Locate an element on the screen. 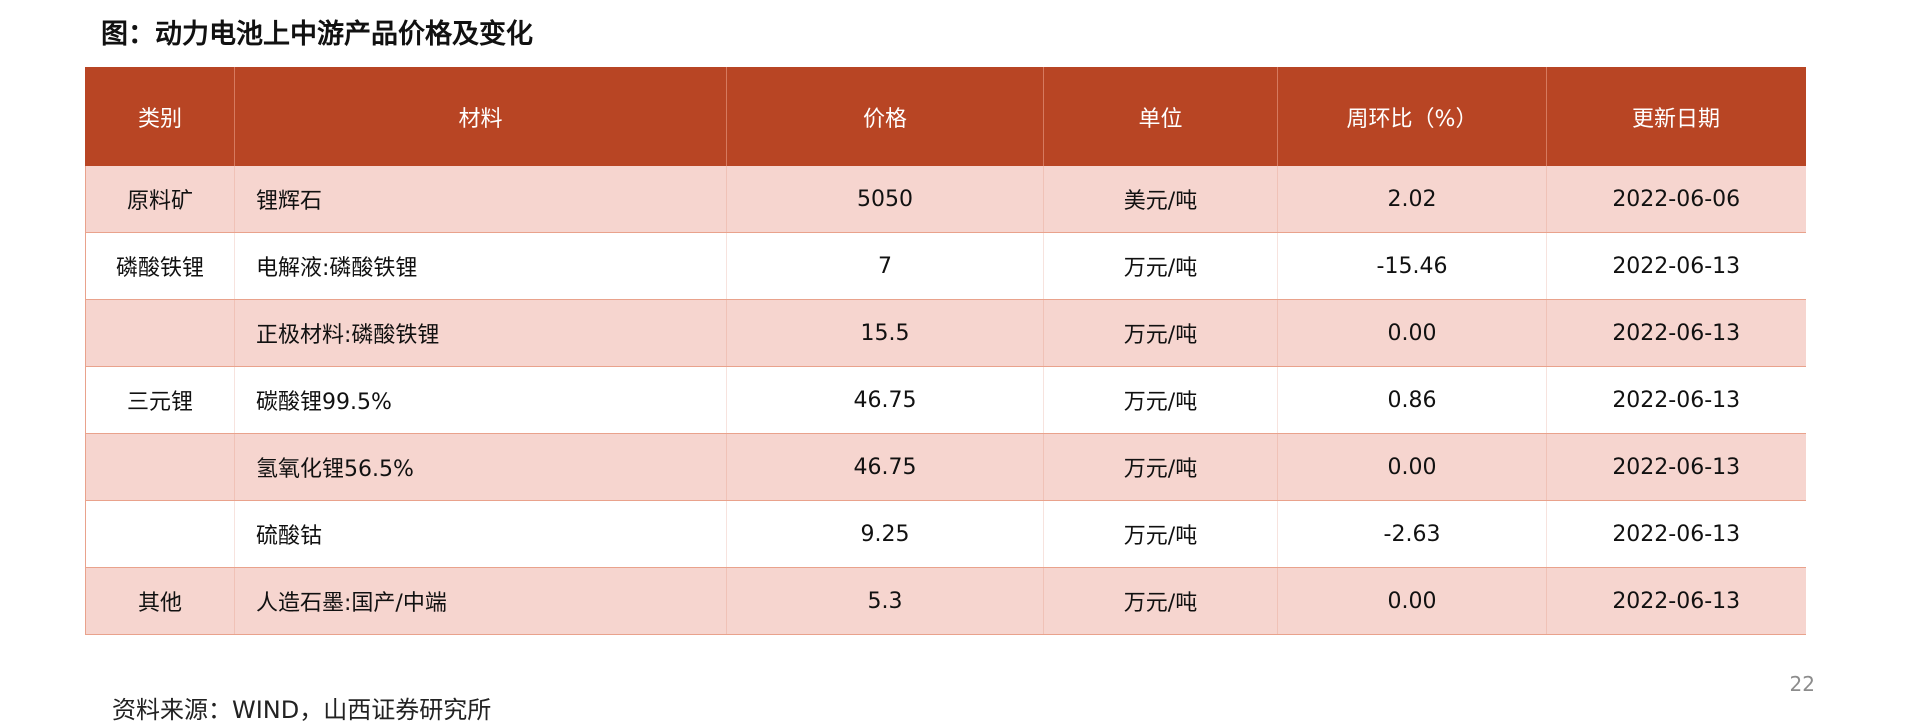  table-row: 硫酸钴 9.25 万元/吨 -2.63 2022-06-13 is located at coordinates (945, 534).